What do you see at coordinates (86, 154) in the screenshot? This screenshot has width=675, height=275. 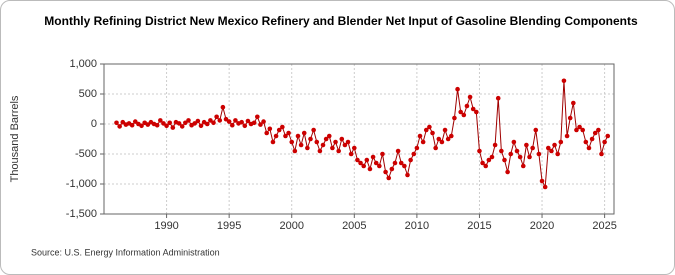 I see `y-tick-label: -500` at bounding box center [86, 154].